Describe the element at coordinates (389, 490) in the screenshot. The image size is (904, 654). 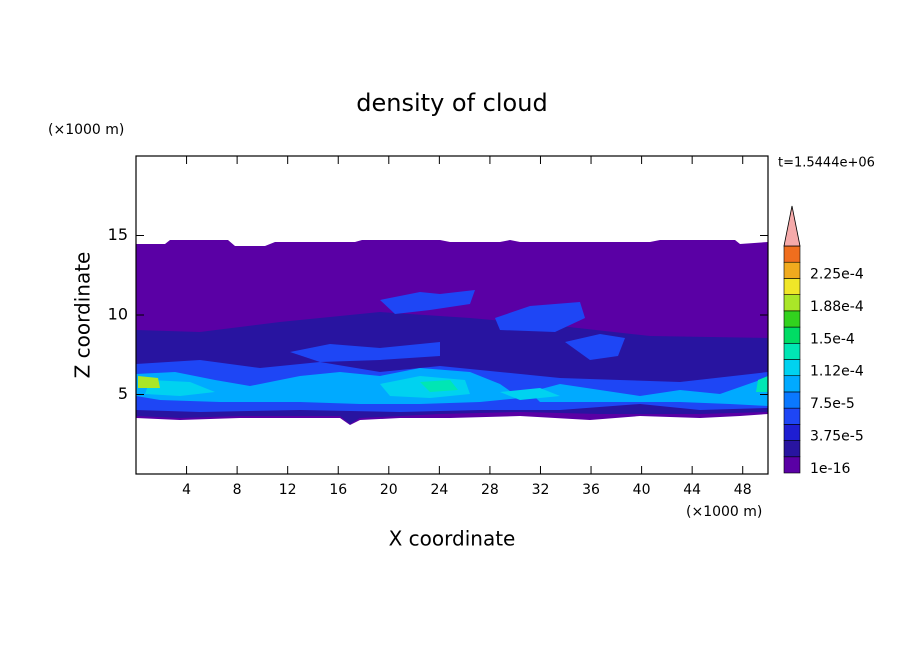
I see `x-tick-label: 20` at that location.